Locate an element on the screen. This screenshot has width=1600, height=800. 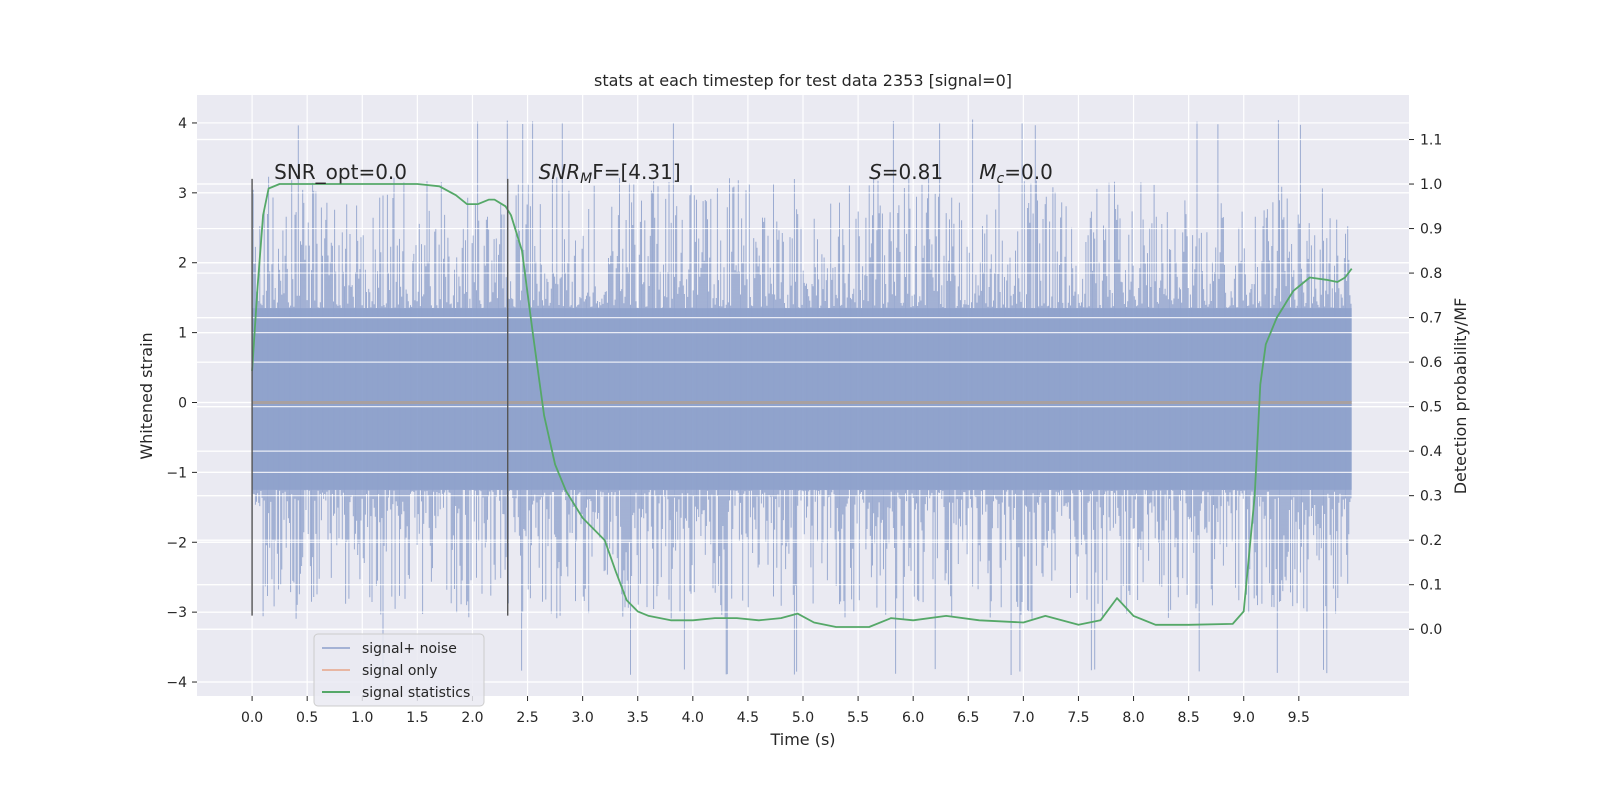
x-tick-label: 8.0 is located at coordinates (1133, 718).